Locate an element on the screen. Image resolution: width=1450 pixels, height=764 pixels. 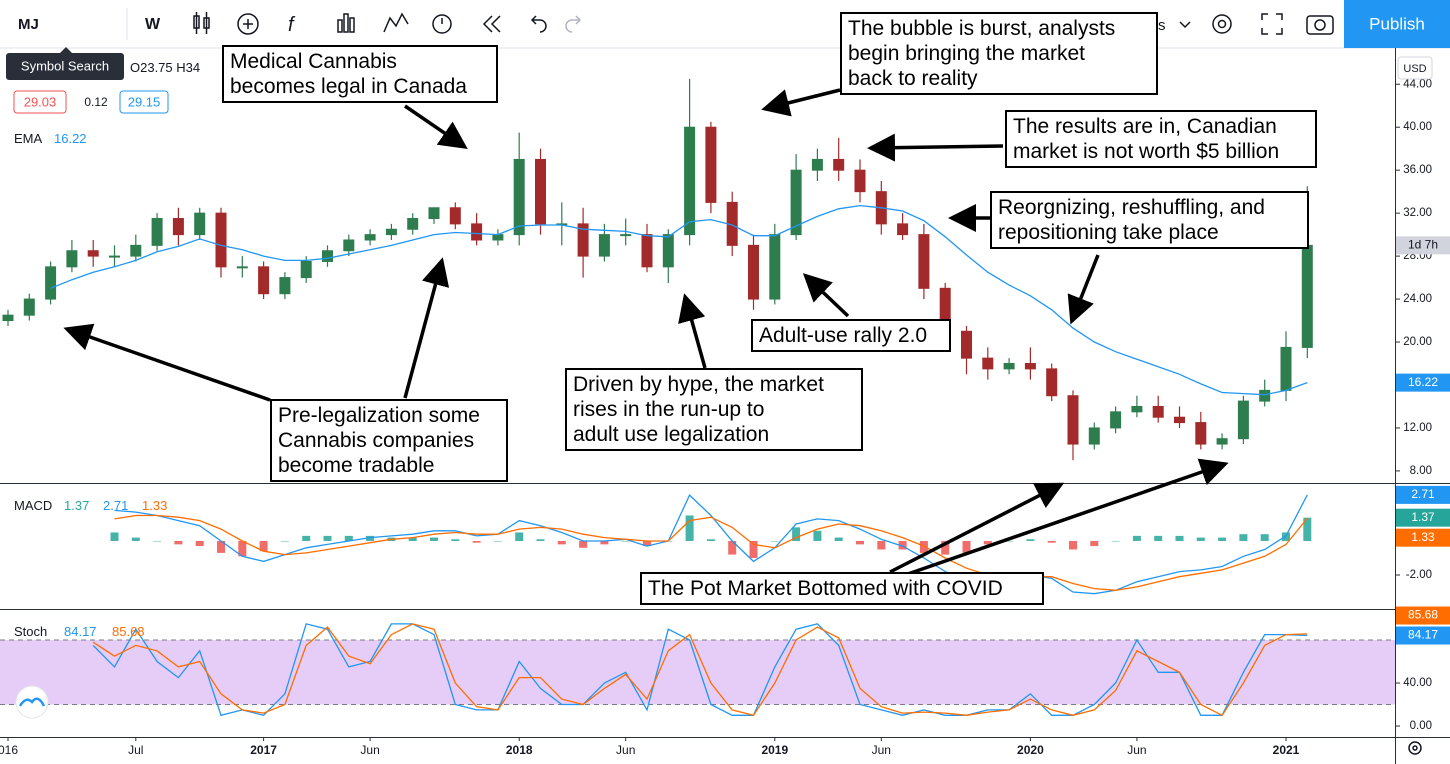
currency-box is located at coordinates (1415, 68).